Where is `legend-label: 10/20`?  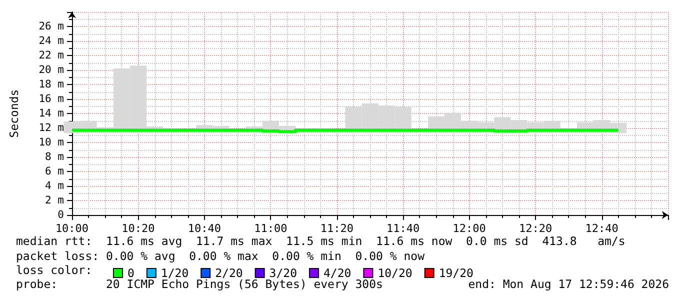
legend-label: 10/20 is located at coordinates (395, 273).